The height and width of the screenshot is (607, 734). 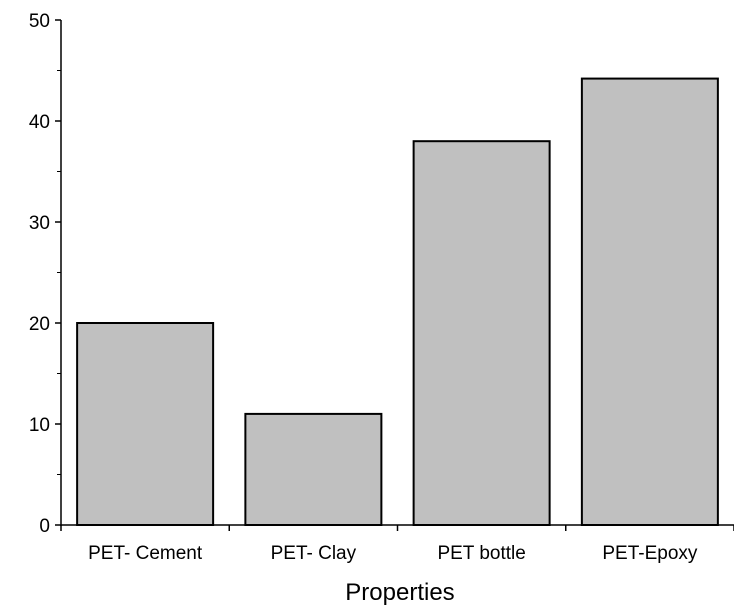 I want to click on x-tick-label: PET- Cement, so click(x=145, y=553).